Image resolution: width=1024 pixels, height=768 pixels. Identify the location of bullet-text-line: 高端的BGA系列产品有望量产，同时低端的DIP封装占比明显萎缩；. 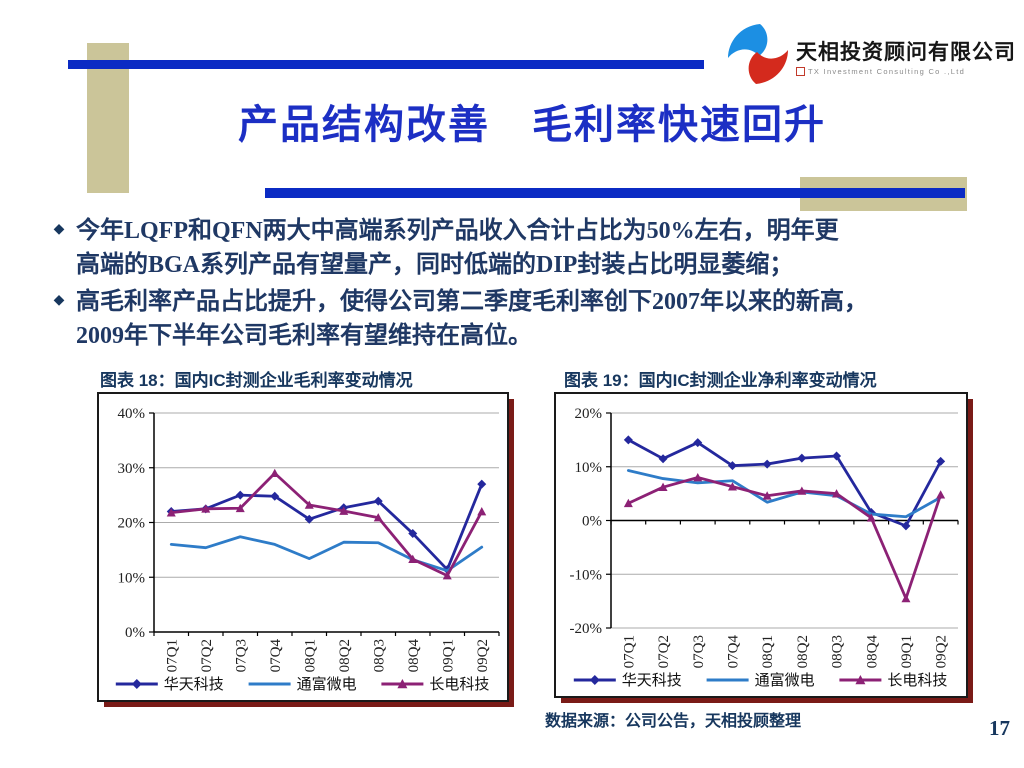
(435, 265).